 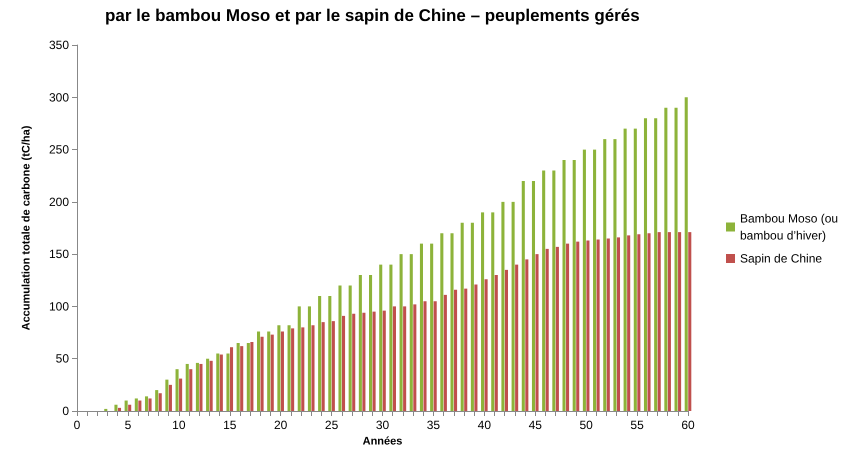 What do you see at coordinates (77, 425) in the screenshot?
I see `x-tick-label: 0` at bounding box center [77, 425].